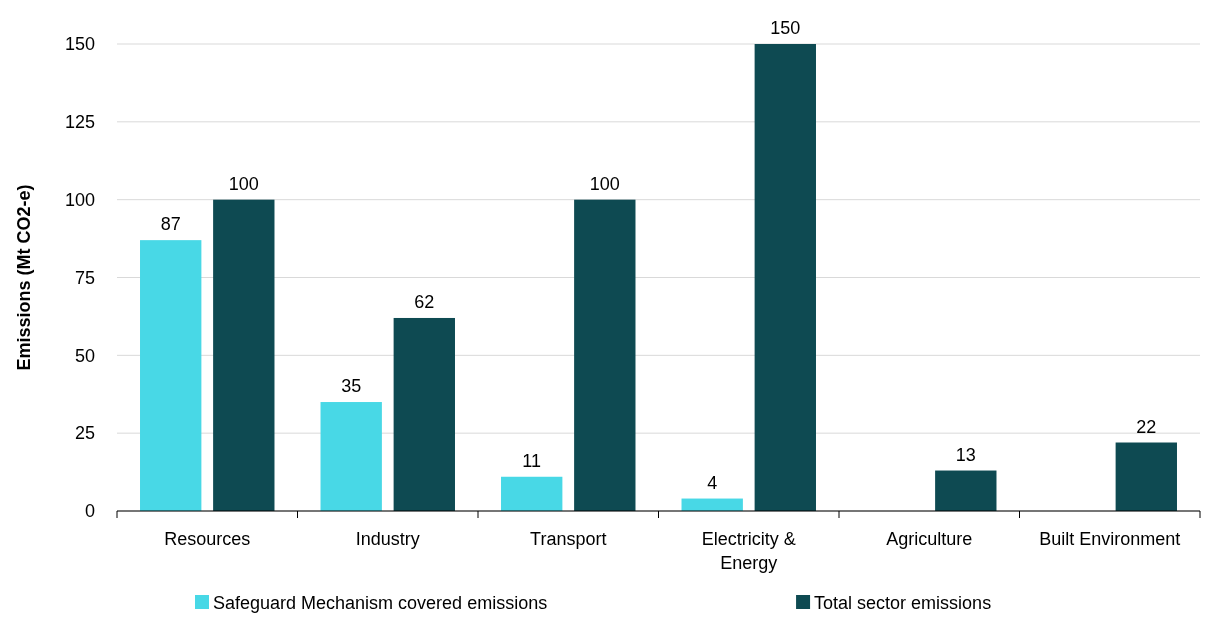 The image size is (1209, 625). What do you see at coordinates (1146, 426) in the screenshot?
I see `data-label: 22` at bounding box center [1146, 426].